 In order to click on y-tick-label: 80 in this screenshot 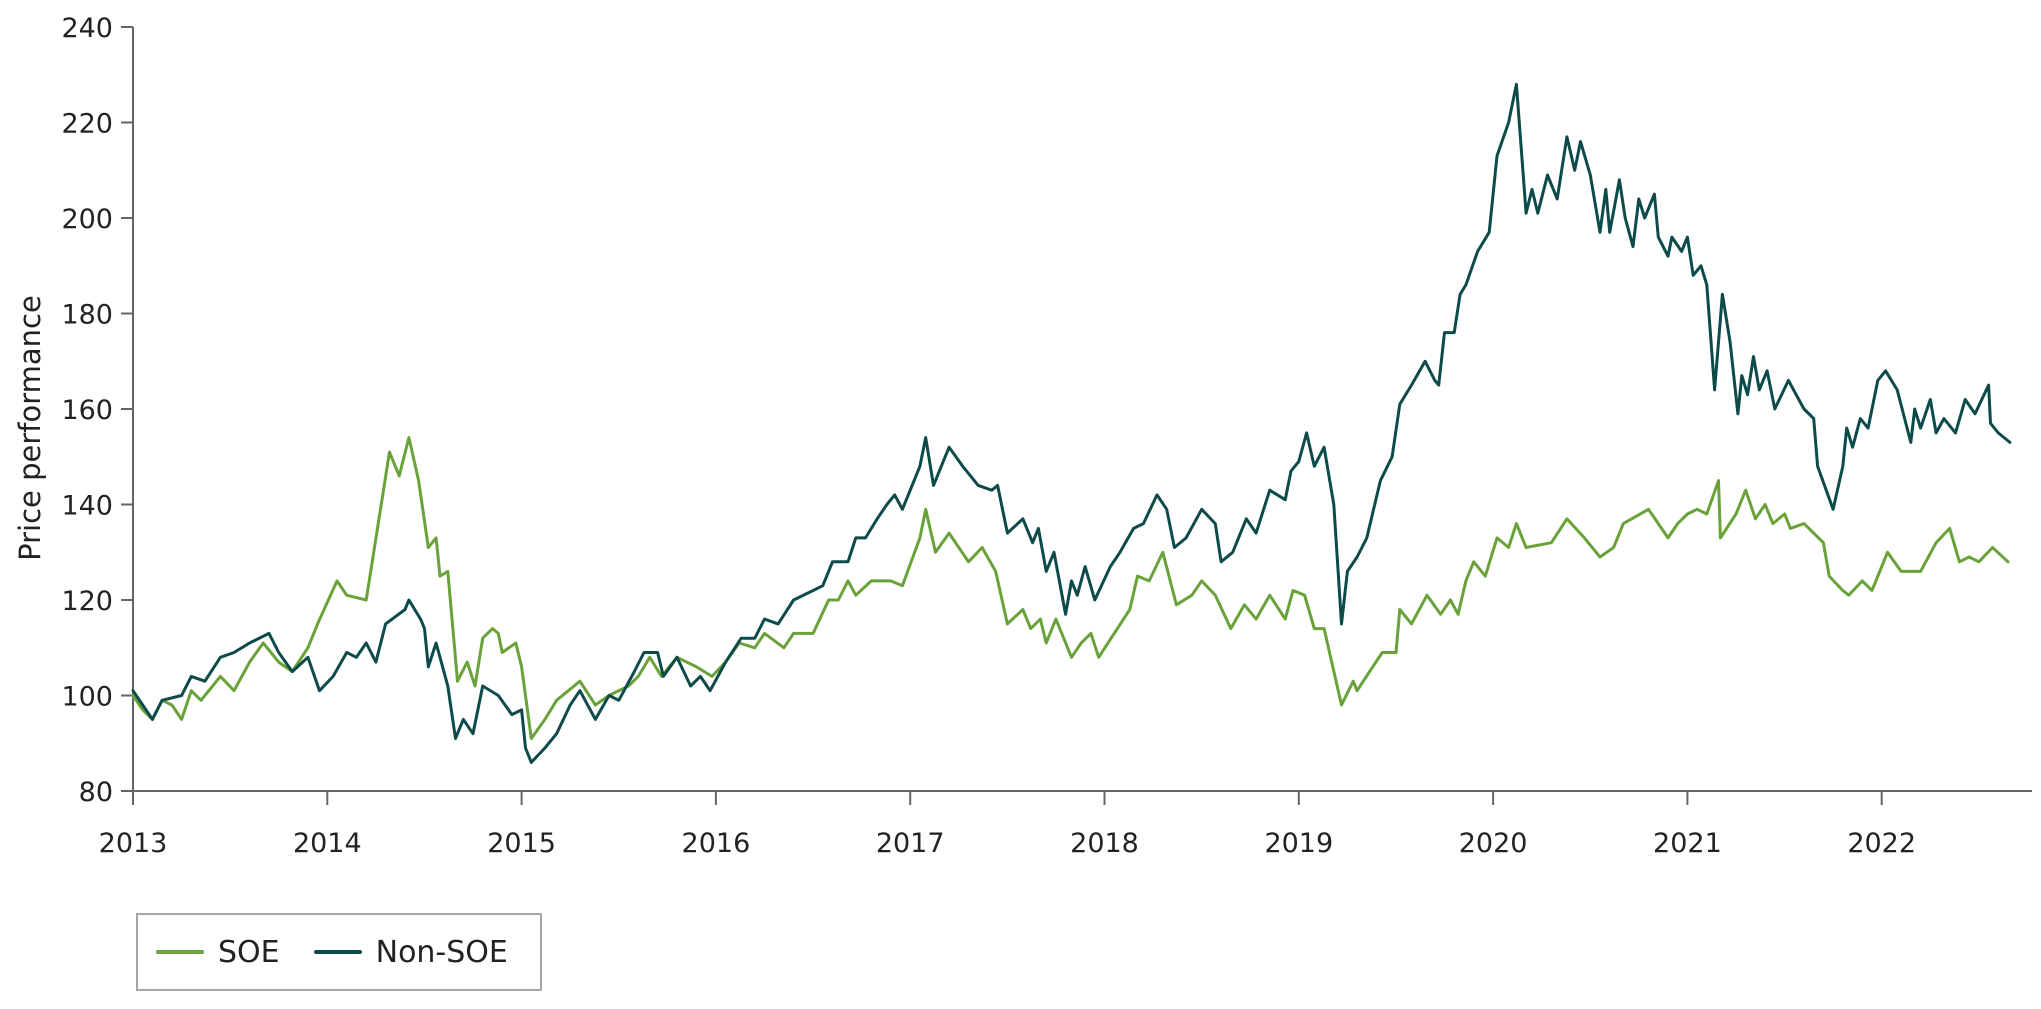, I will do `click(96, 792)`.